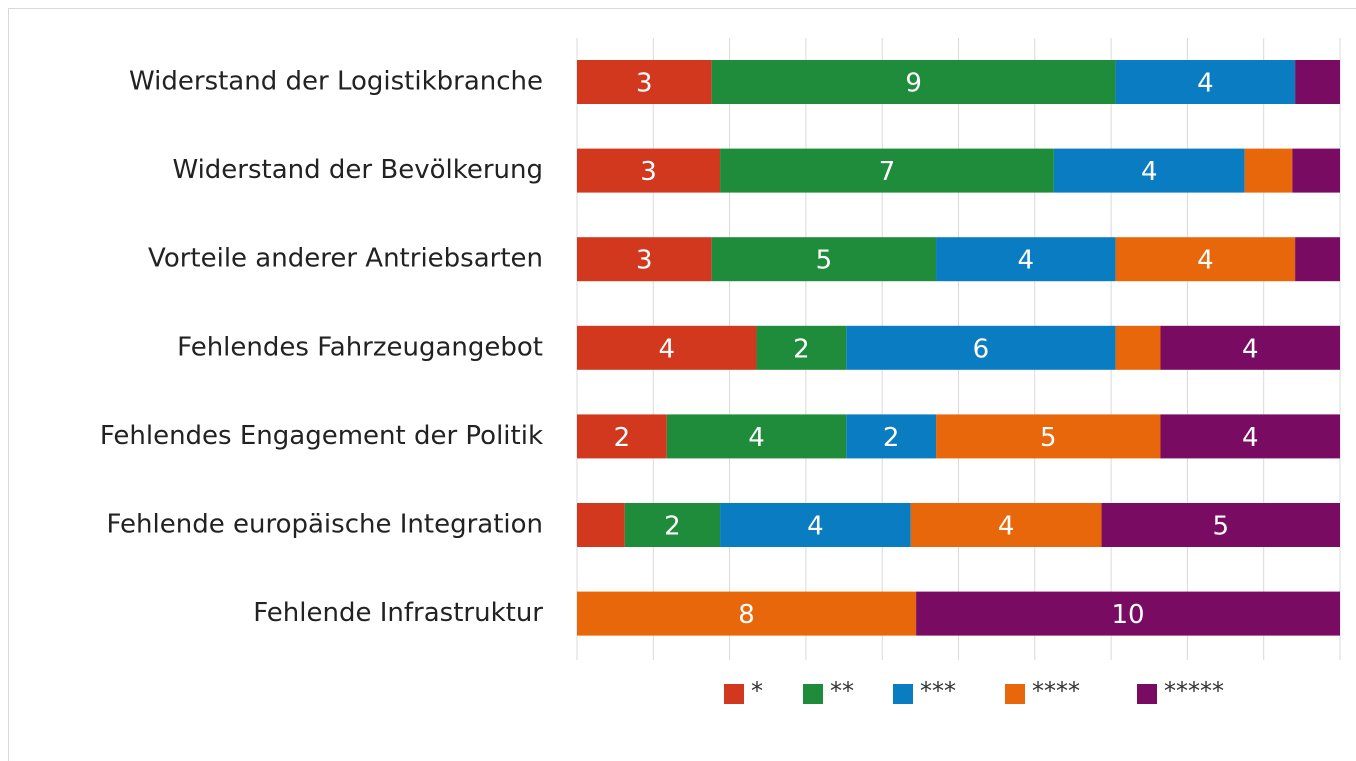 The height and width of the screenshot is (761, 1356). What do you see at coordinates (336, 82) in the screenshot?
I see `category-label: Widerstand der Logistikbranche` at bounding box center [336, 82].